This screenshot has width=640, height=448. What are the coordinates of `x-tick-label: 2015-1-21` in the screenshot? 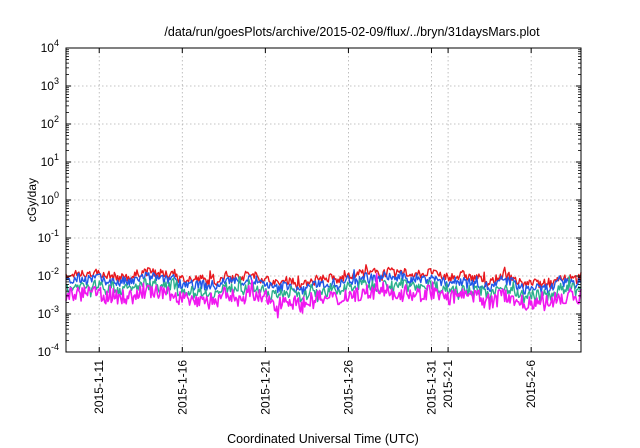 It's located at (265, 387).